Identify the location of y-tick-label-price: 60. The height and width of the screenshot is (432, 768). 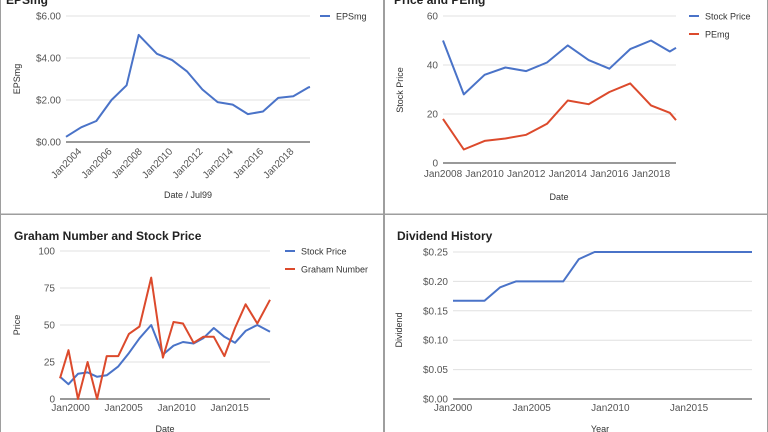
(433, 17).